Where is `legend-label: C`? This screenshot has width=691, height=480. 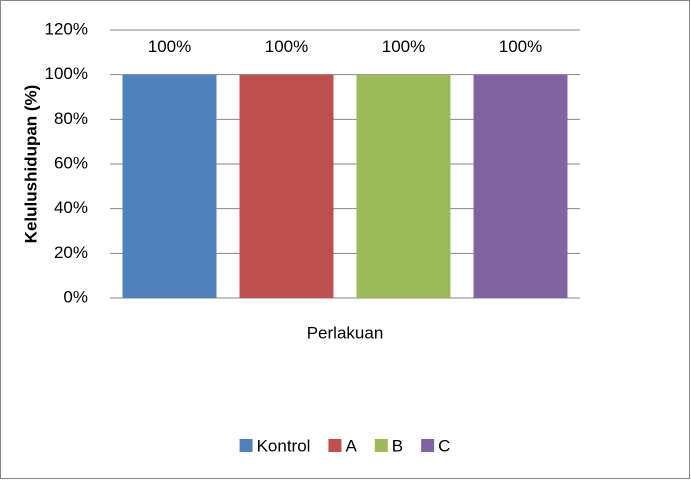 legend-label: C is located at coordinates (444, 445).